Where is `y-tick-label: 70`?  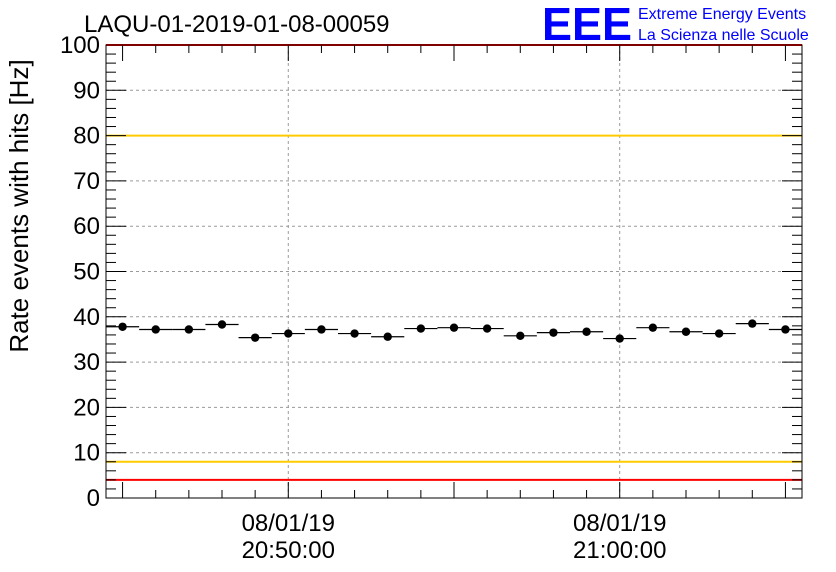 y-tick-label: 70 is located at coordinates (86, 181).